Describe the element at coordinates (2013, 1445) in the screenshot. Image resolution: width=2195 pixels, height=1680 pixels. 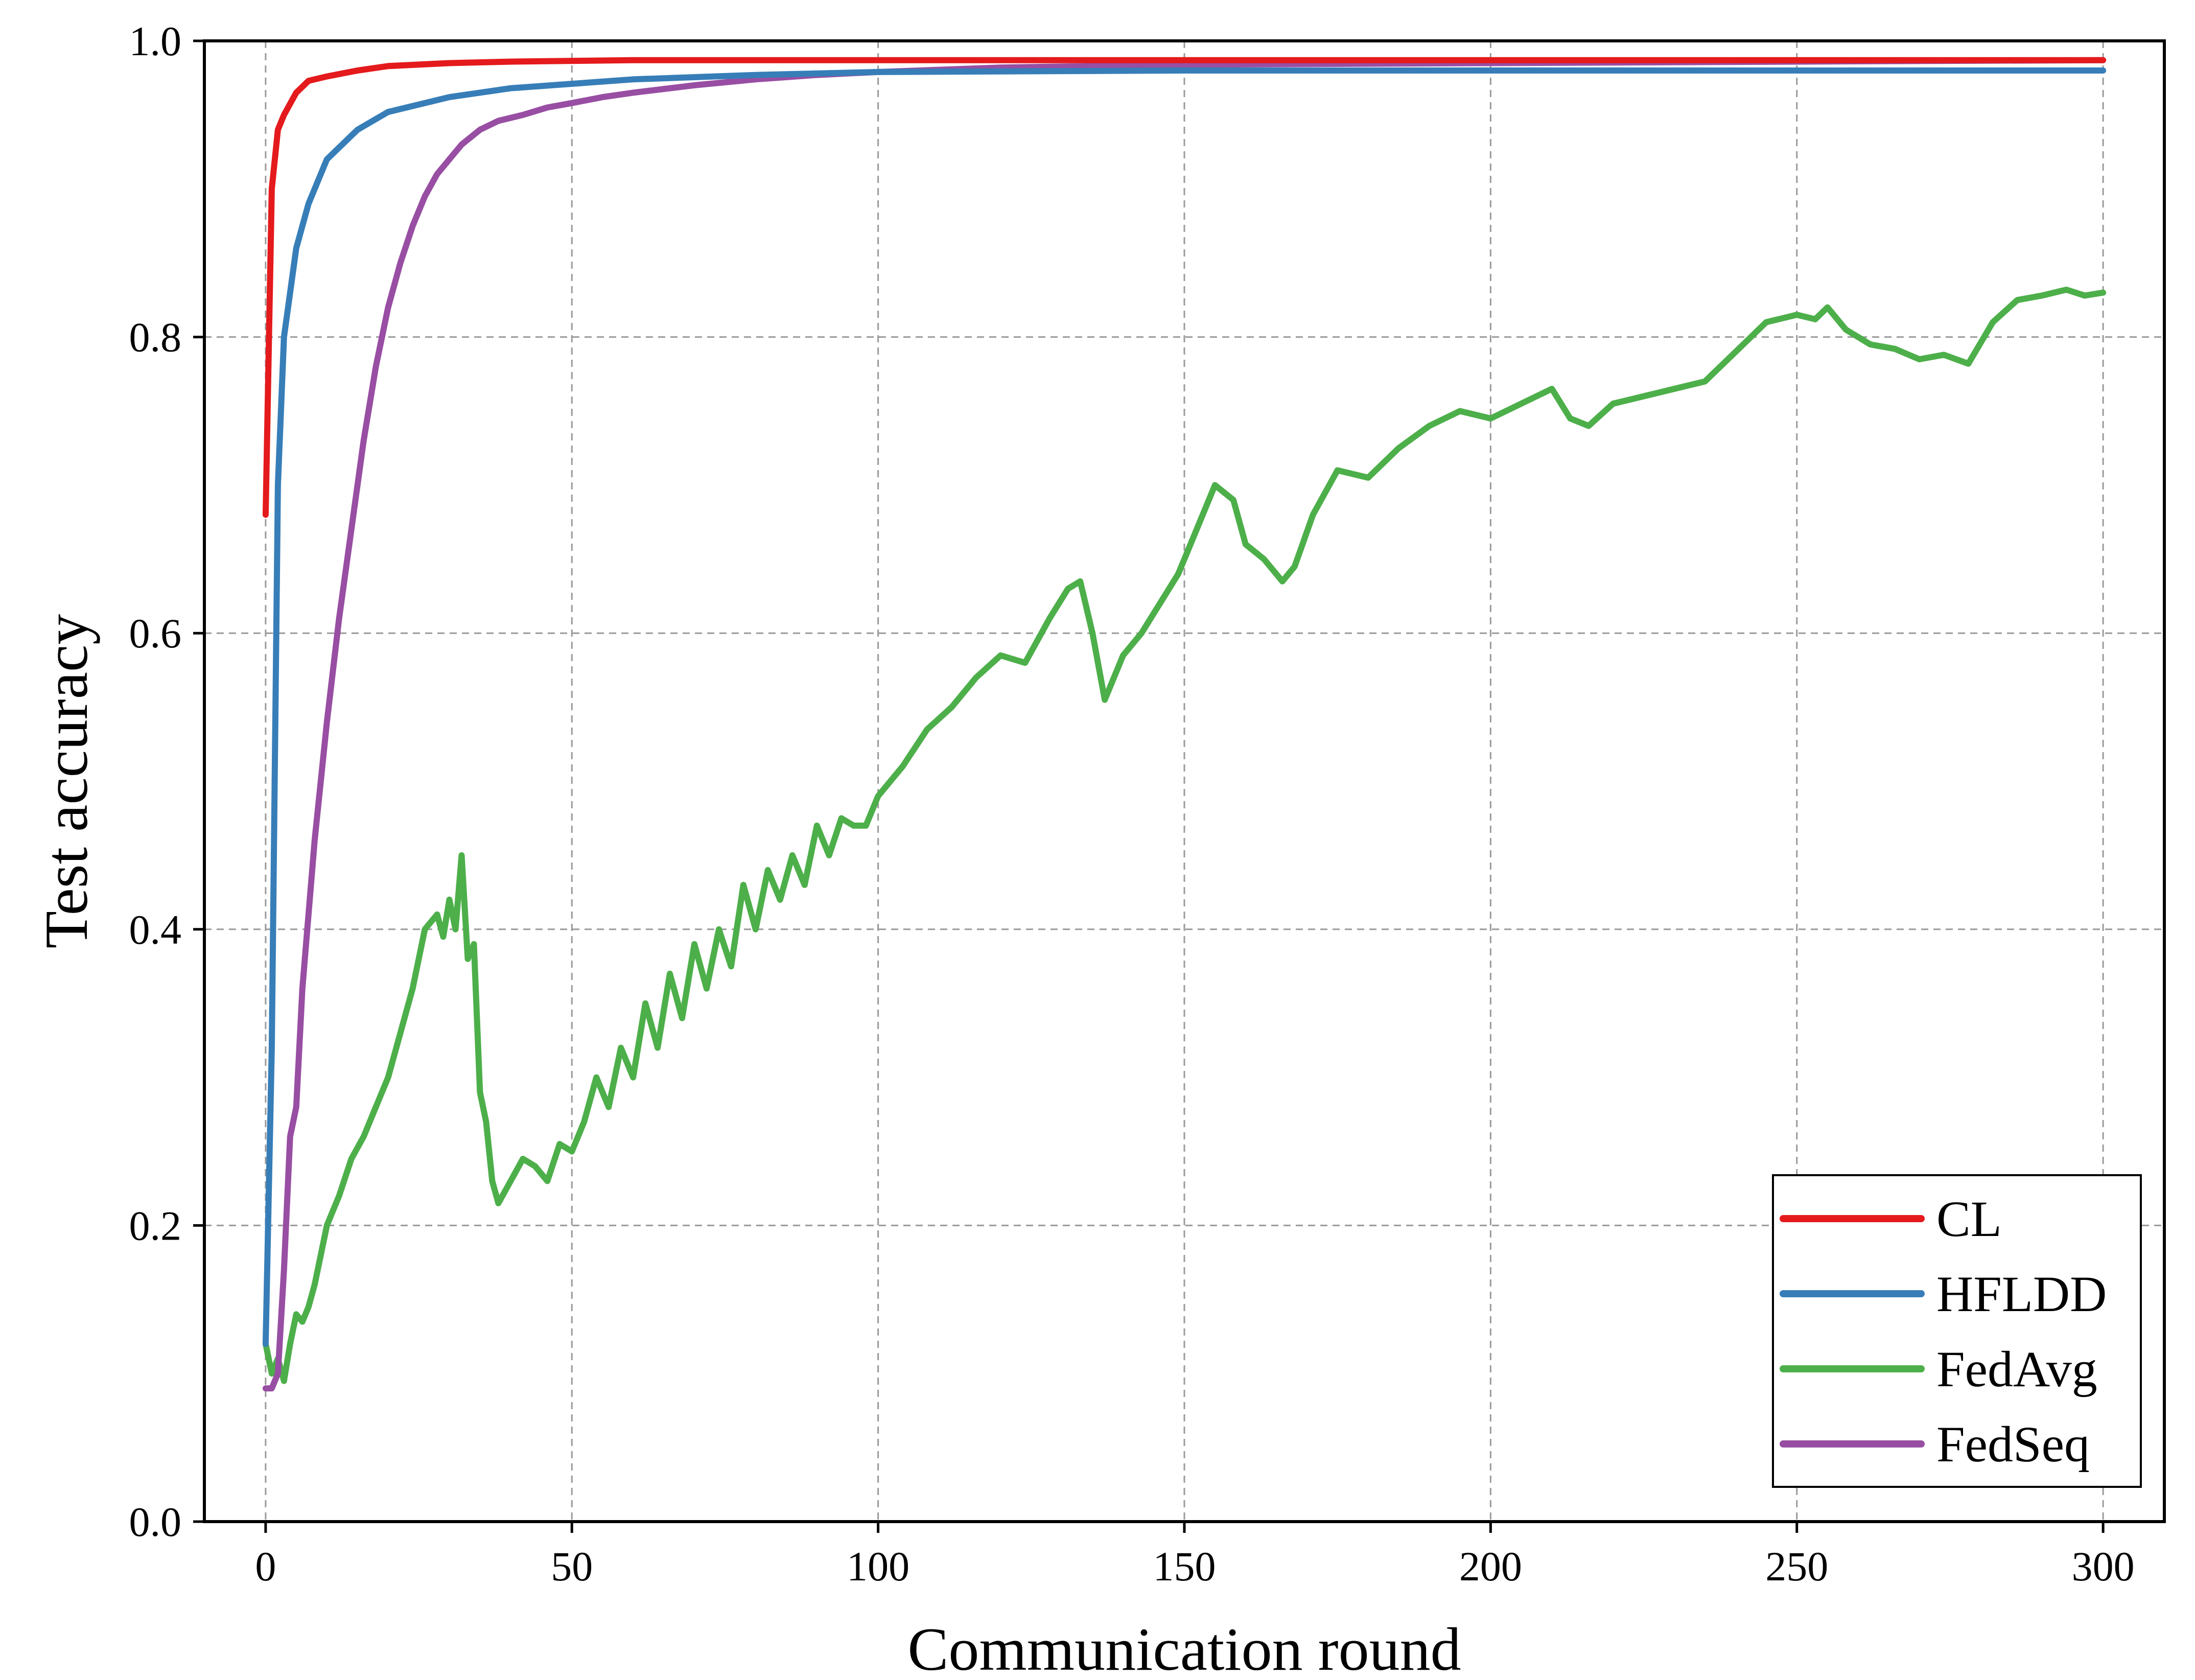
I see `legend-label-fedseq: FedSeq` at that location.